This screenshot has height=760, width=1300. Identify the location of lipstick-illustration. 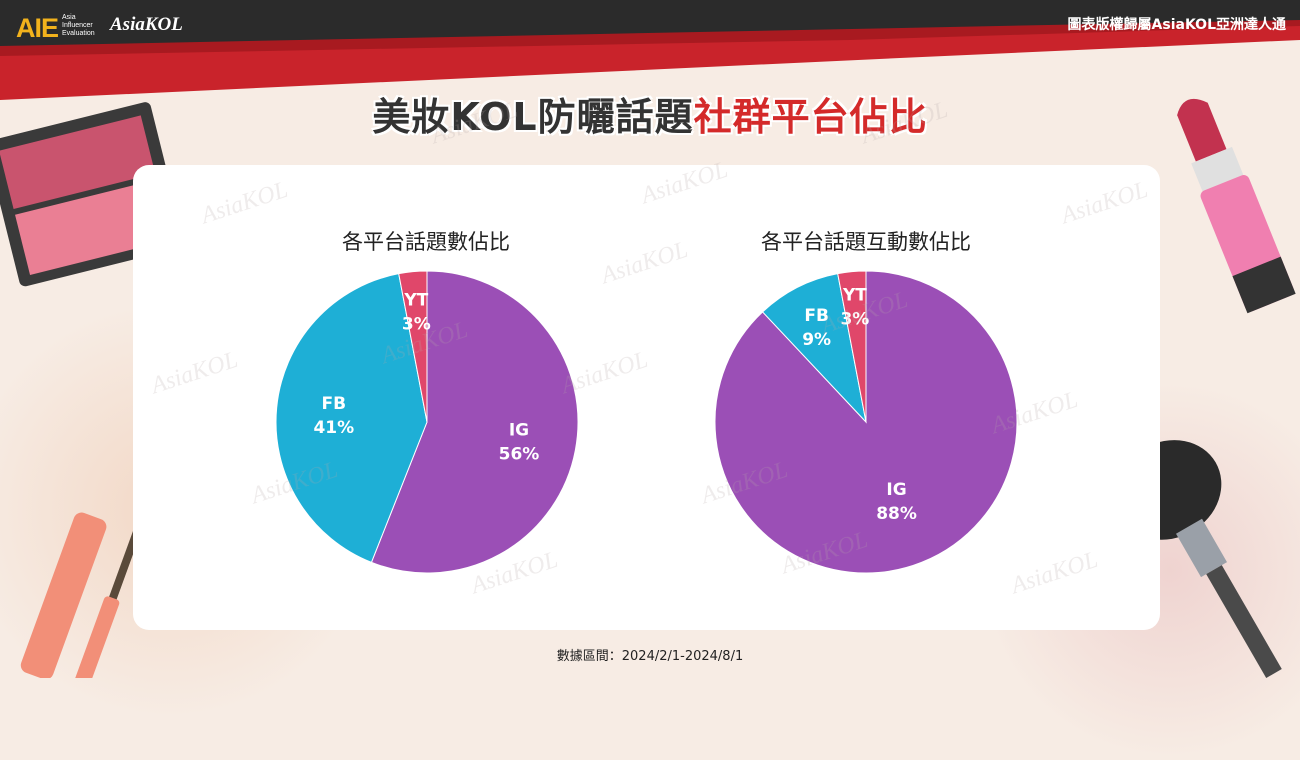
(1236, 206).